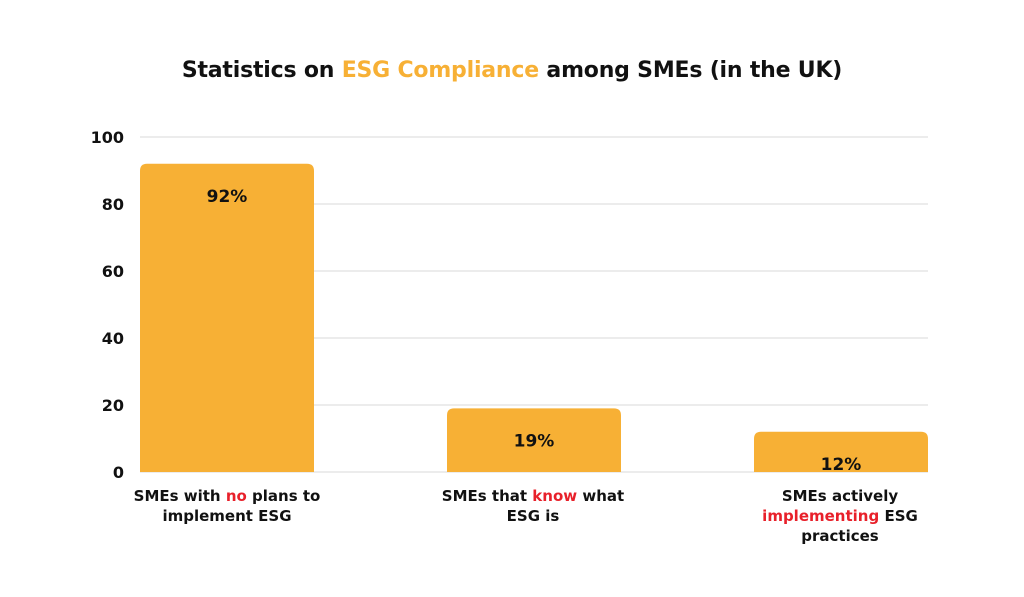  I want to click on y-axis-ticks: 0 20 40 60 80 100, so click(107, 305).